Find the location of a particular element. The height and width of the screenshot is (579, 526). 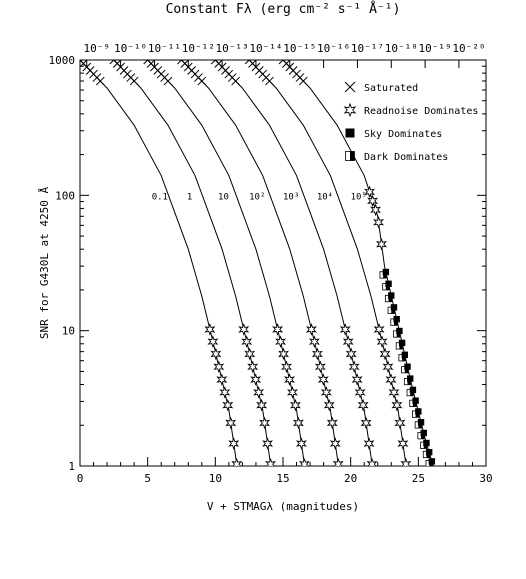

y-tick-labels: 1 10 100 1000 is located at coordinates (62, 263).